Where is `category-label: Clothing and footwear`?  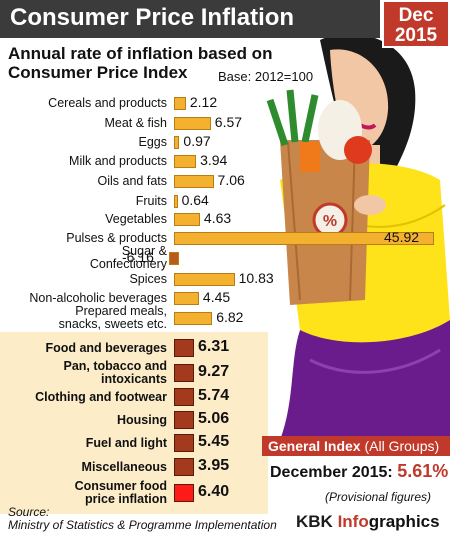
category-label: Clothing and footwear is located at coordinates (101, 396).